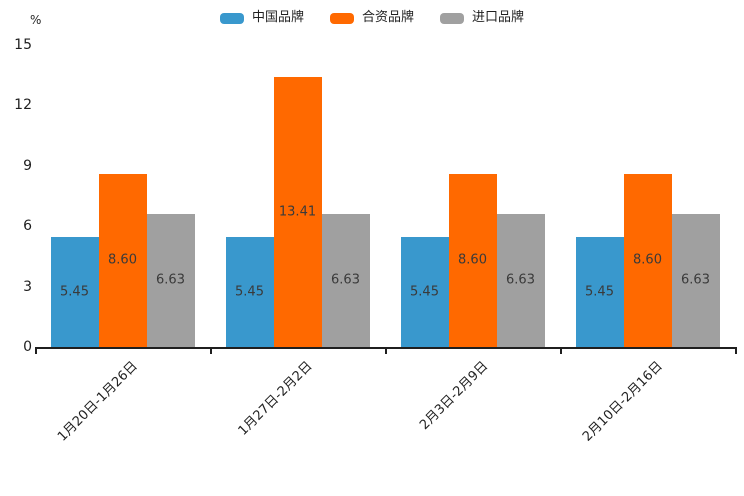 The width and height of the screenshot is (744, 496). I want to click on x-tick-label: 2月3日-2月9日, so click(453, 395).